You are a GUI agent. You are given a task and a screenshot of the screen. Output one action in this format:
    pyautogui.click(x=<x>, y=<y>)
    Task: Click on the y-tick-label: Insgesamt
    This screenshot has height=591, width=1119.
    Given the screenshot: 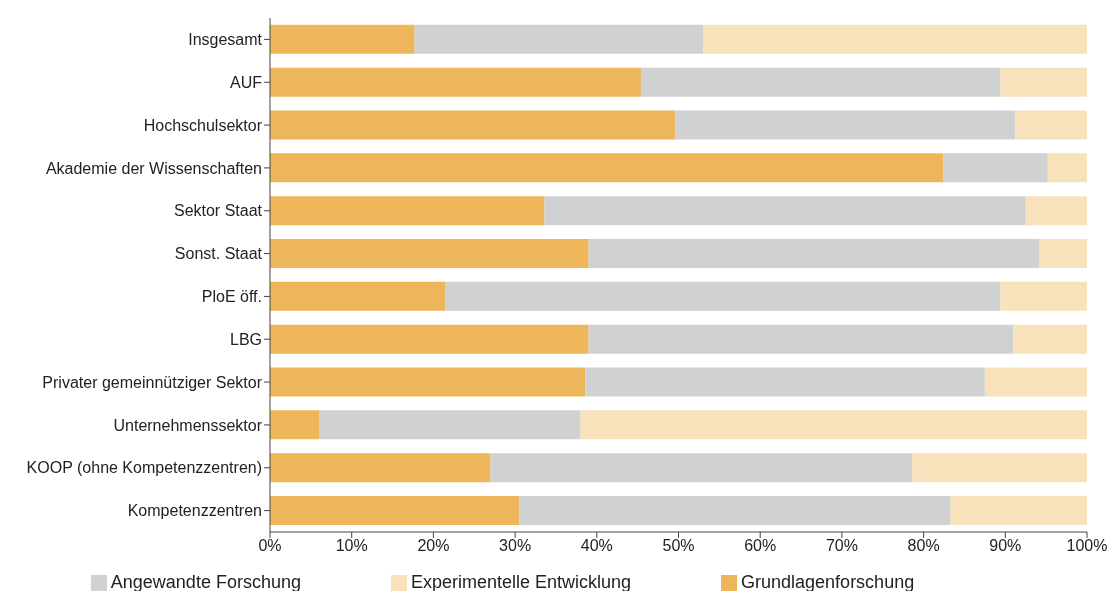 What is the action you would take?
    pyautogui.click(x=225, y=40)
    